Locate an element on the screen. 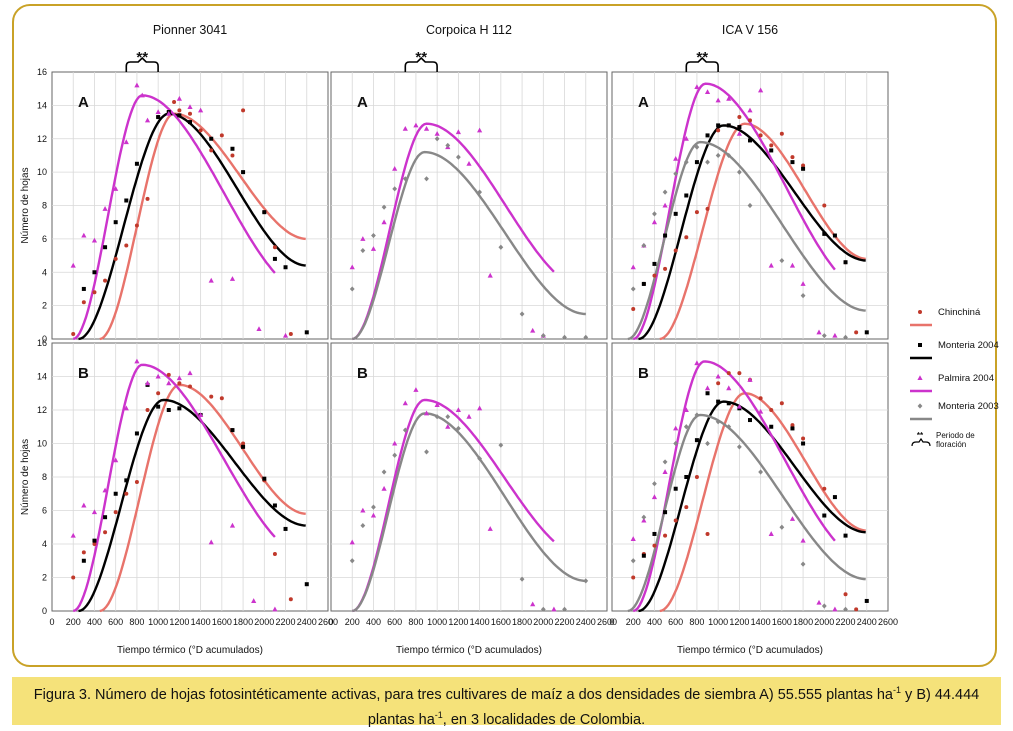  x-axis-label-0: Tiempo térmico (°D acumulados) is located at coordinates (190, 650).